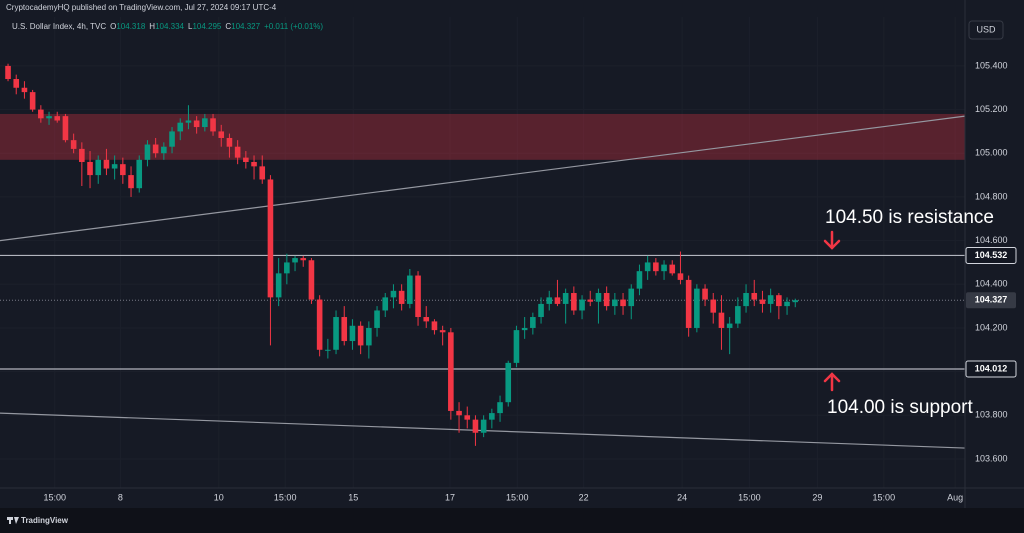  What do you see at coordinates (991, 300) in the screenshot?
I see `last-price-box` at bounding box center [991, 300].